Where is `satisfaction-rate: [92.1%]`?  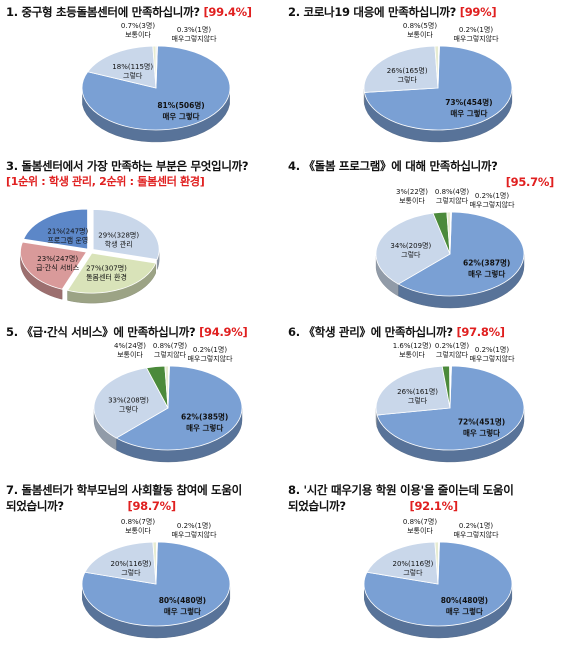
satisfaction-rate: [92.1%] is located at coordinates (434, 506).